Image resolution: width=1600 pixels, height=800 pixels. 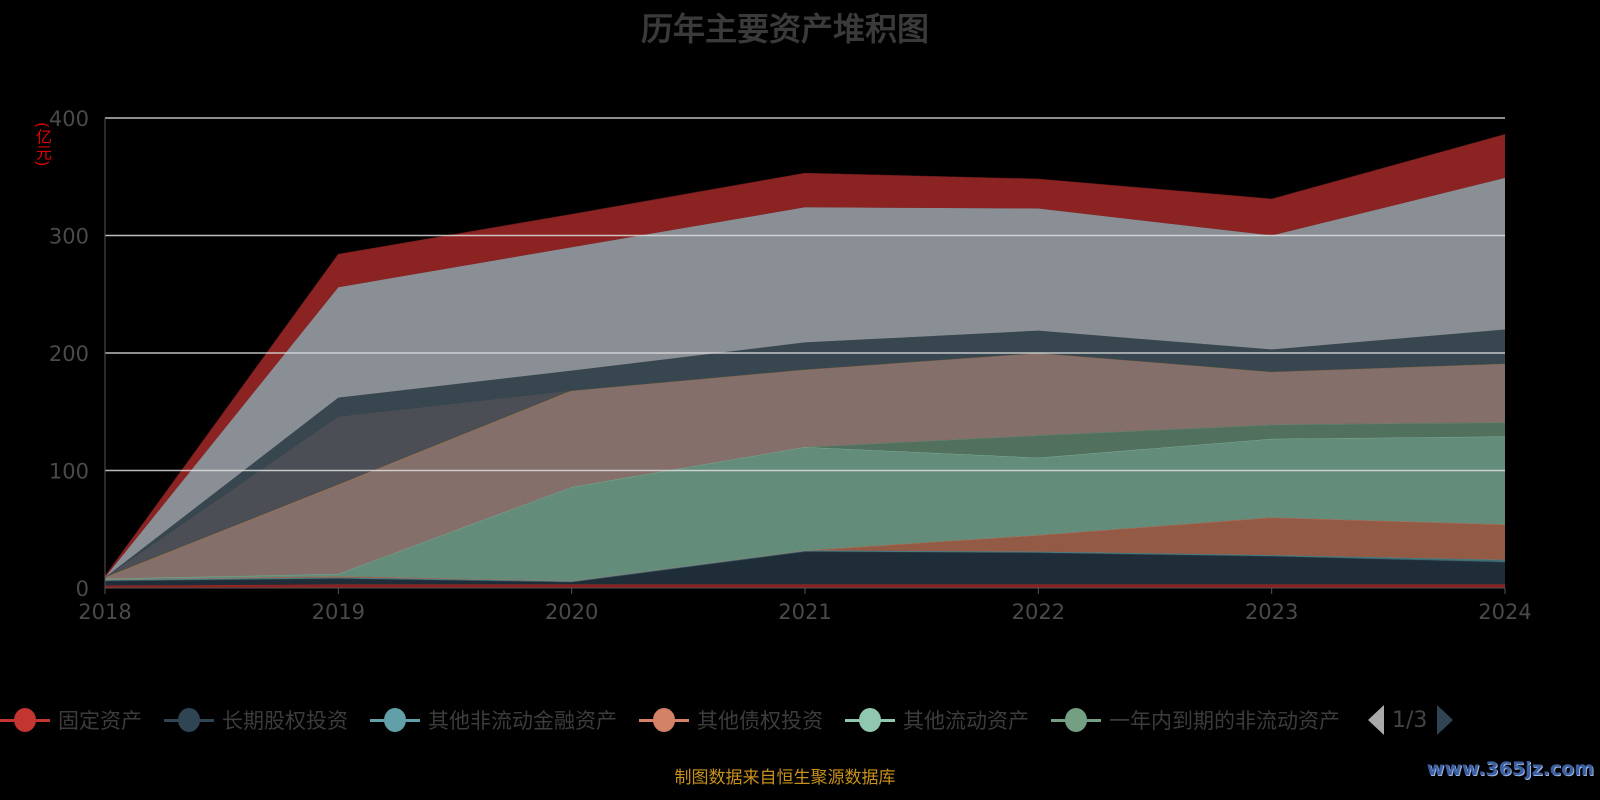 What do you see at coordinates (1445, 720) in the screenshot?
I see `legend-next-icon` at bounding box center [1445, 720].